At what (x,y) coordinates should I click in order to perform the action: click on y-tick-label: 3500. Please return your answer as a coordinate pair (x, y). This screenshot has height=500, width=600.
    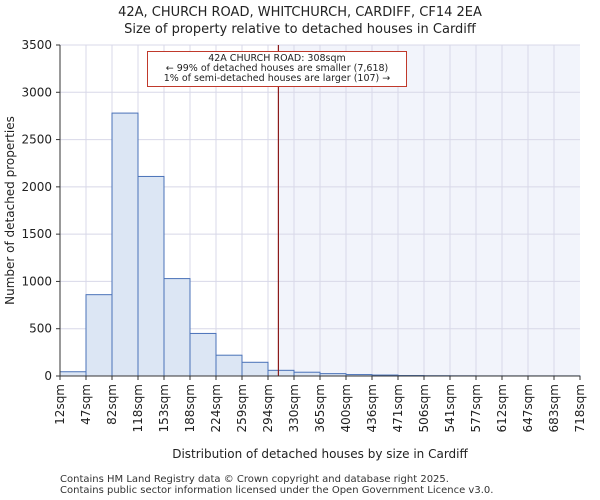
    Looking at the image, I should click on (36, 45).